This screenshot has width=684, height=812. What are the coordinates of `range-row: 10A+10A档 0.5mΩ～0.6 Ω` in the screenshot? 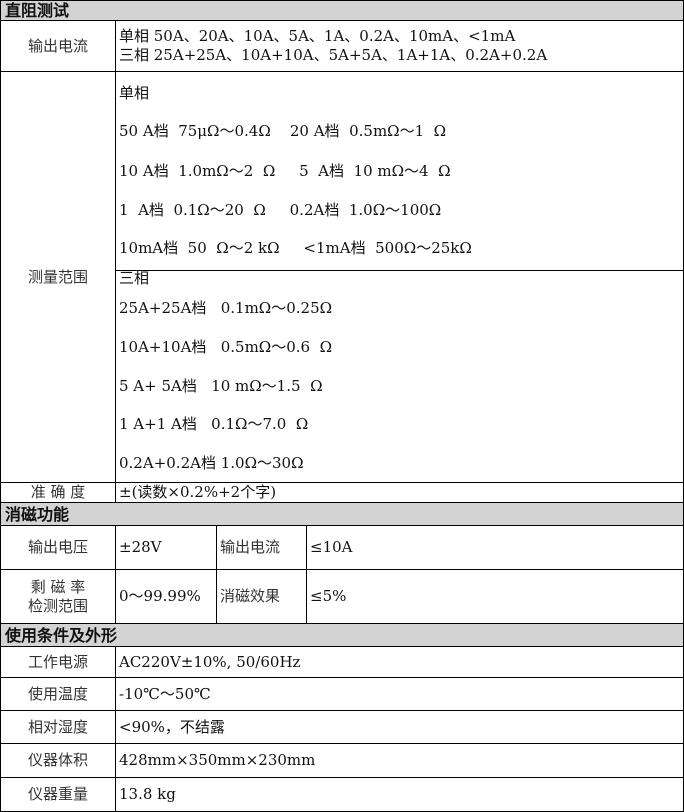 It's located at (226, 347).